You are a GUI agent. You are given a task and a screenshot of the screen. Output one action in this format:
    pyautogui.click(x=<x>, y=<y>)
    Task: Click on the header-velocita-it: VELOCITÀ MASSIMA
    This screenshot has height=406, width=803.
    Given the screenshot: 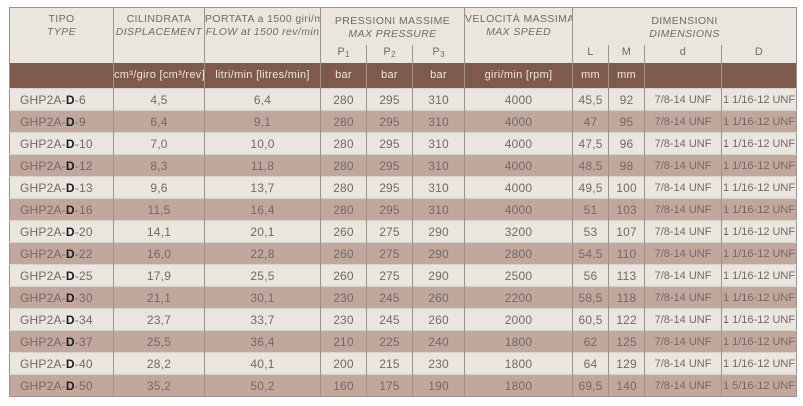 What is the action you would take?
    pyautogui.click(x=519, y=19)
    